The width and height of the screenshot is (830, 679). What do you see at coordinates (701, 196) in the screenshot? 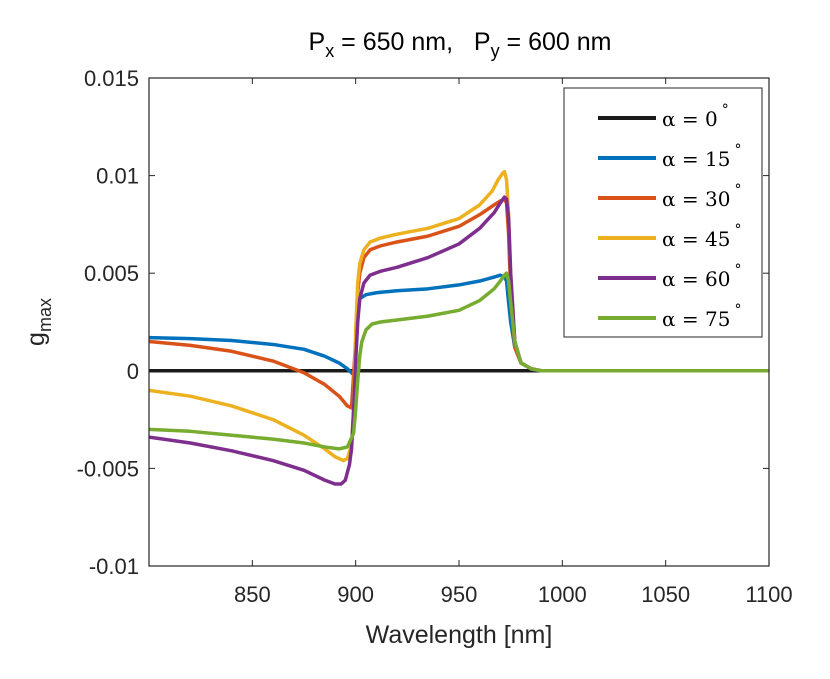
I see `legend-label-2: α = 30 °` at bounding box center [701, 196].